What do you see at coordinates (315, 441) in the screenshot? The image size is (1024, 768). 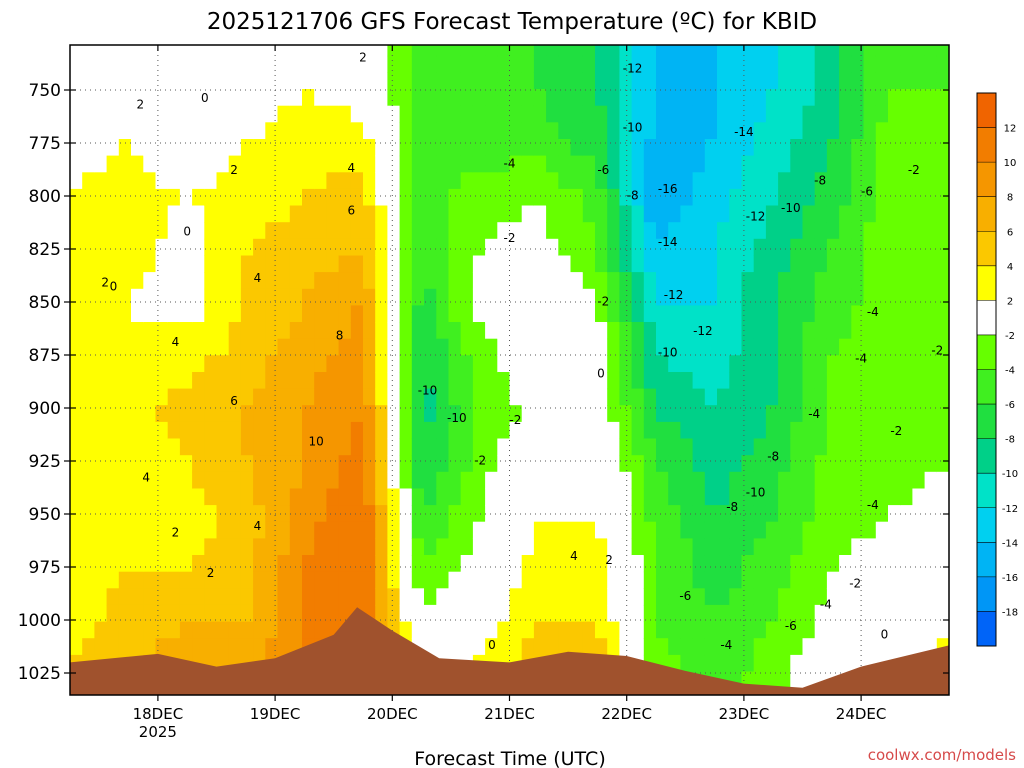 I see `contour-label: 10` at bounding box center [315, 441].